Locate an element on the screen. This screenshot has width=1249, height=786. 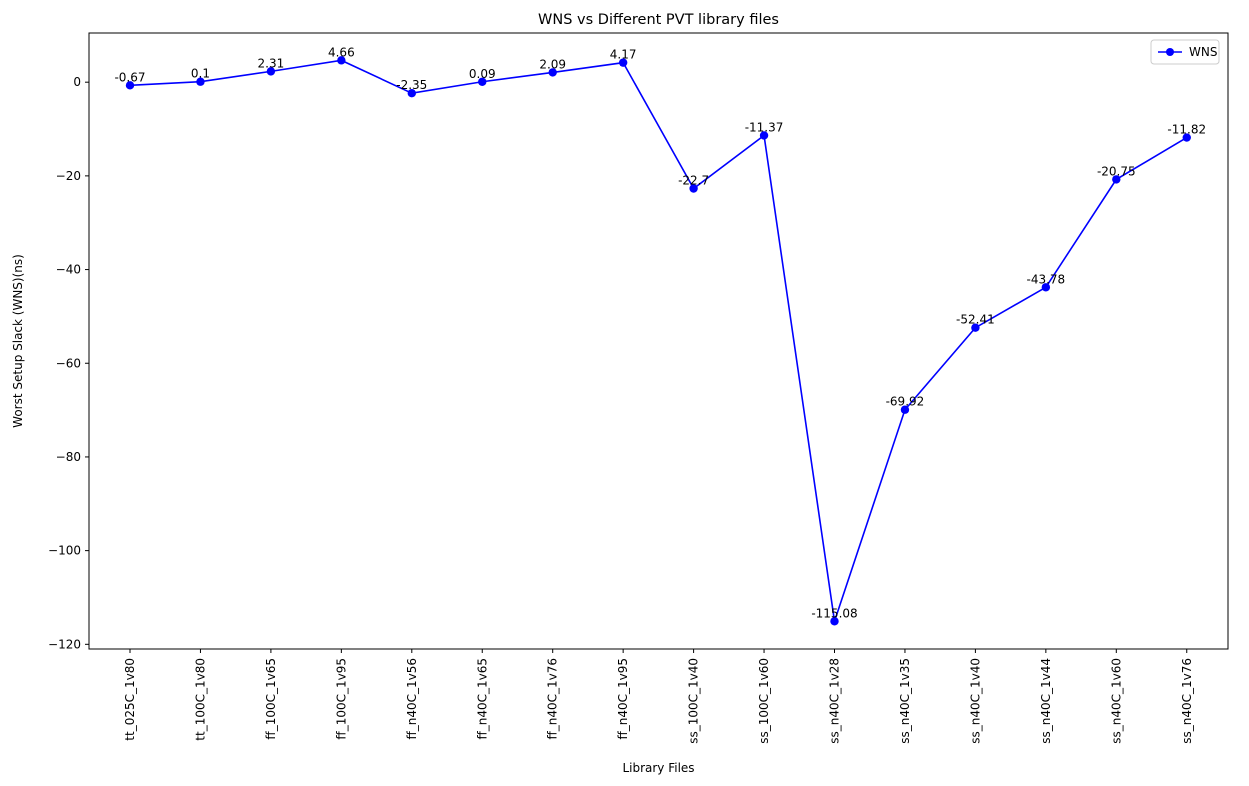
data-label: -115.08 is located at coordinates (834, 613).